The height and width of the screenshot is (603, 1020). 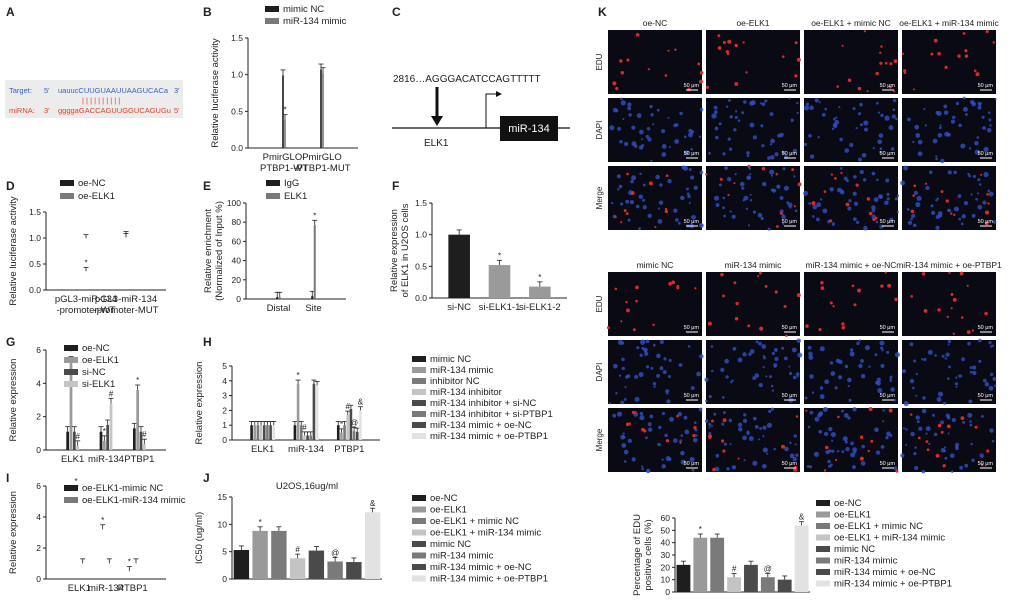 I want to click on row-label: Merge, so click(x=599, y=197).